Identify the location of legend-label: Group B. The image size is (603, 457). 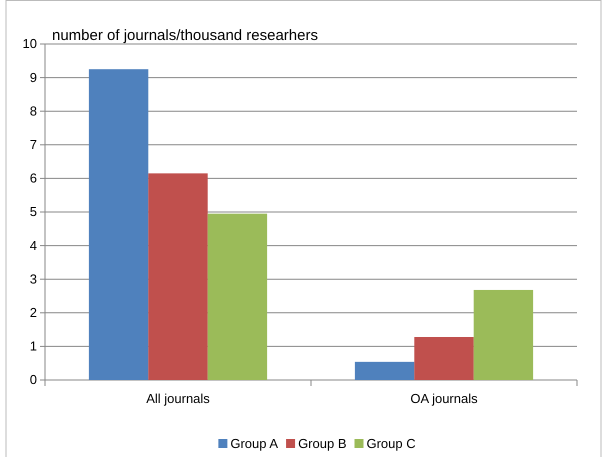
(322, 443).